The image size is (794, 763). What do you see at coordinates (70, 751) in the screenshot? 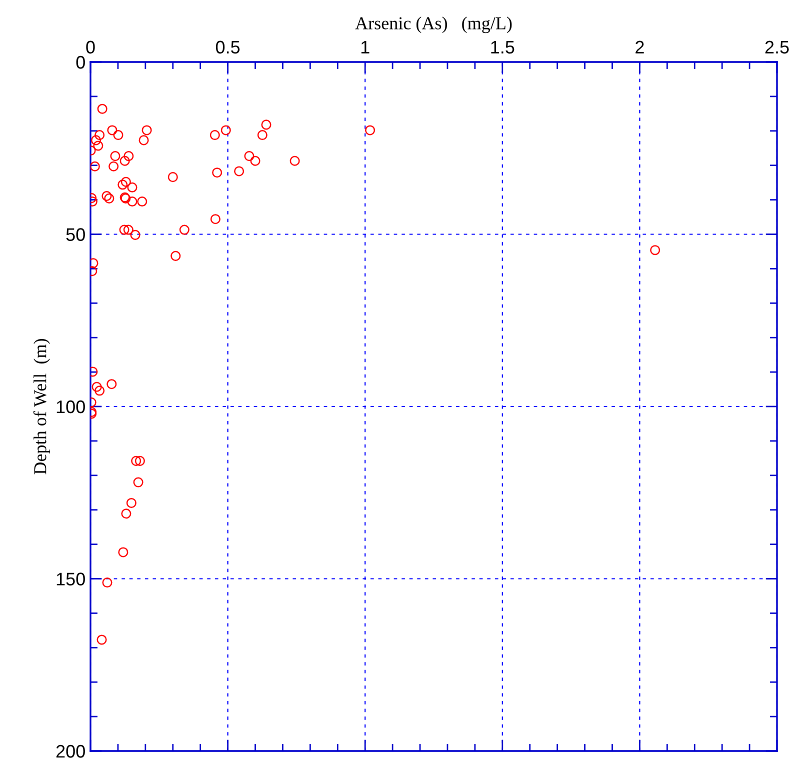
I see `y-tick-label: 200` at bounding box center [70, 751].